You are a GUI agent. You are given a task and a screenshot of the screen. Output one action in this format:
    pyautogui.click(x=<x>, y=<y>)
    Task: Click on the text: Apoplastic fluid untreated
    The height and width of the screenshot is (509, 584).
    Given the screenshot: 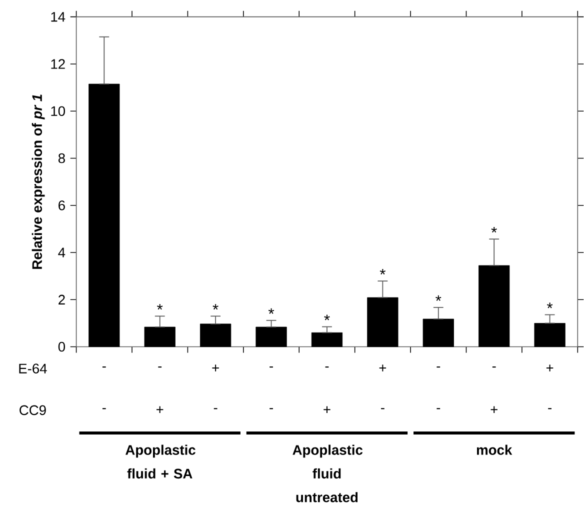 What is the action you would take?
    pyautogui.click(x=327, y=473)
    